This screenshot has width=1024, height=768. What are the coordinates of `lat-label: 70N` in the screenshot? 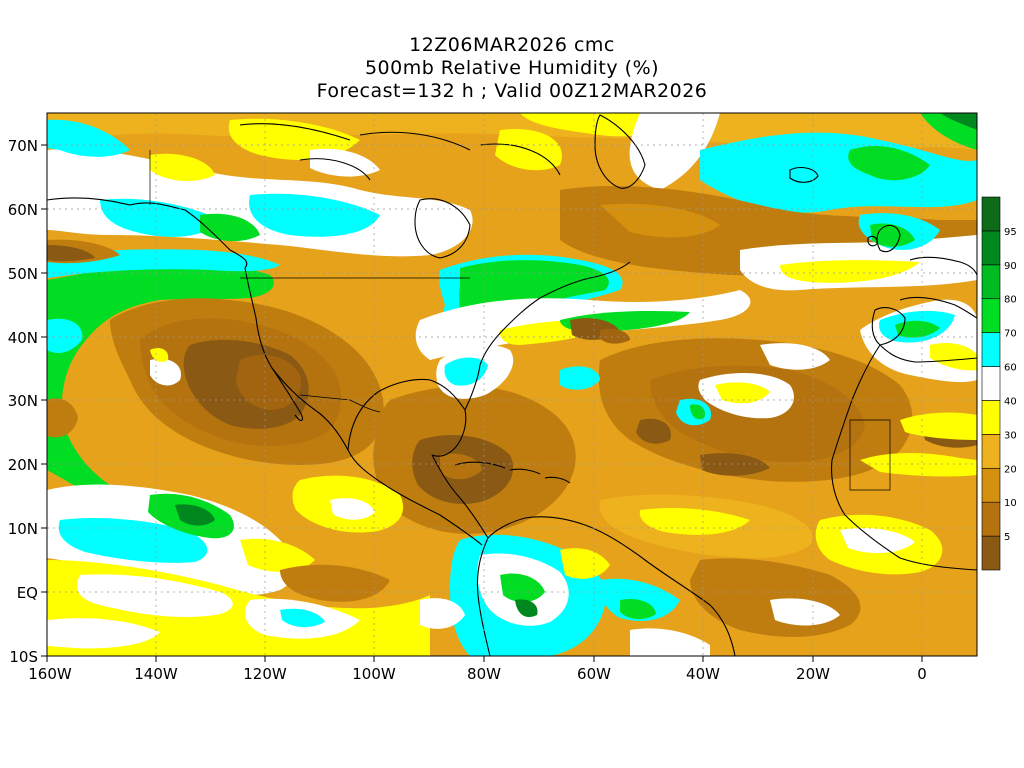 It's located at (23, 146).